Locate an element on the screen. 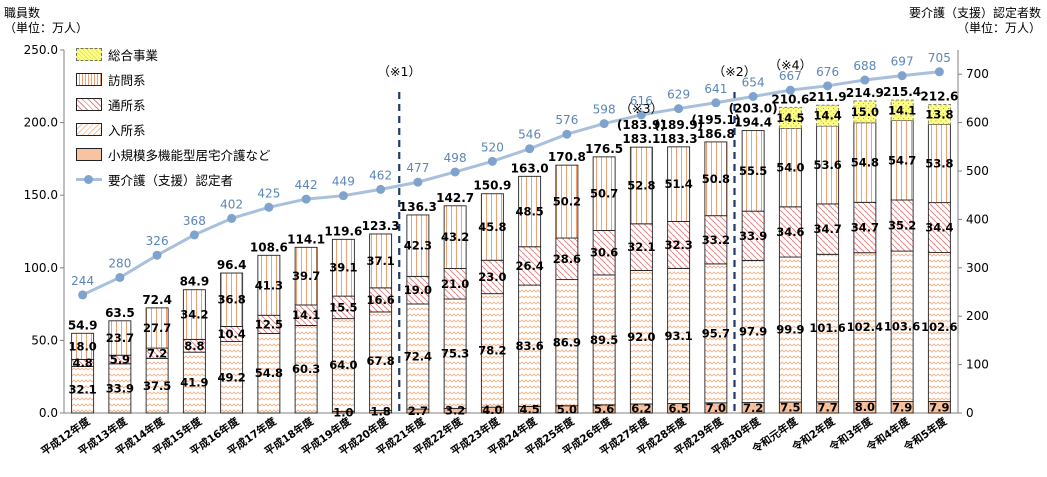  bar-segment-sogo is located at coordinates (902, 110).